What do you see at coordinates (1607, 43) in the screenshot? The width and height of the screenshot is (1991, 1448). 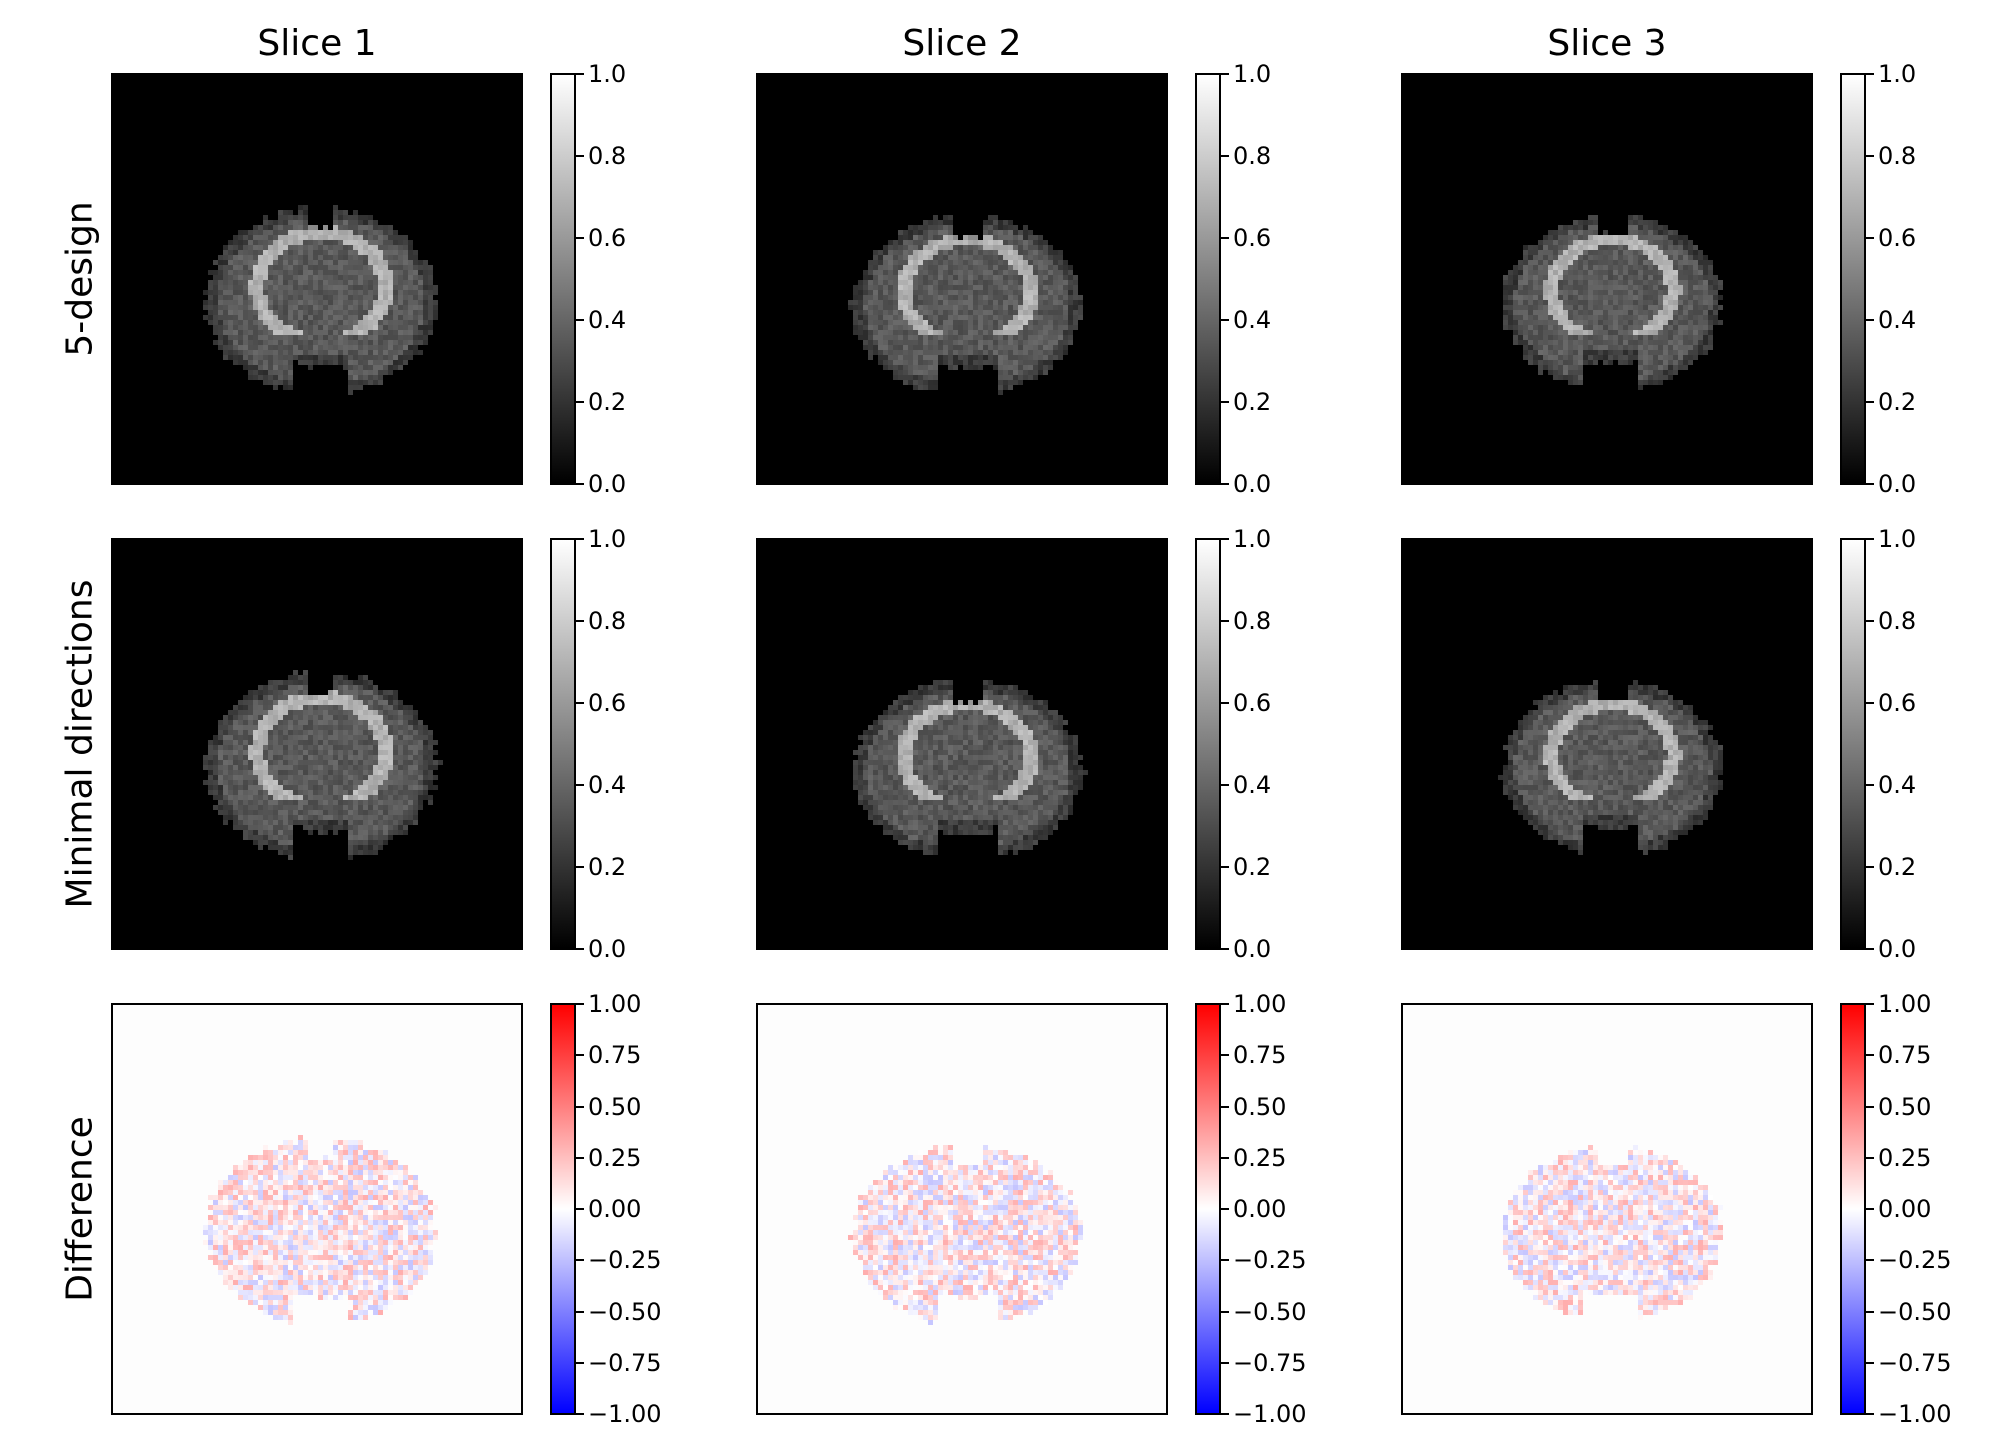 I see `column-title-slice-3: Slice 3` at bounding box center [1607, 43].